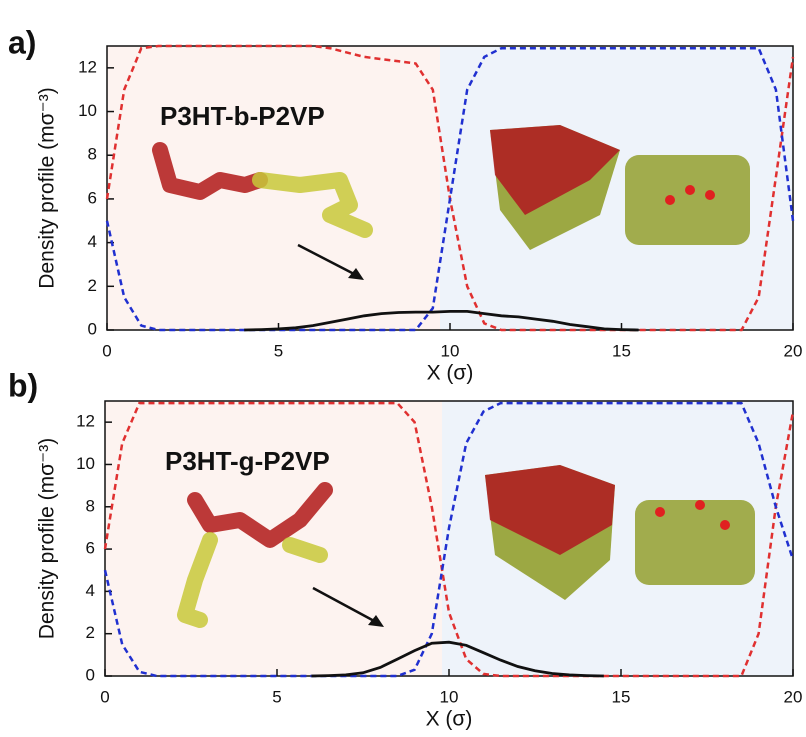 The height and width of the screenshot is (737, 806). What do you see at coordinates (242, 116) in the screenshot?
I see `annotation: P3HT-b-P2VP` at bounding box center [242, 116].